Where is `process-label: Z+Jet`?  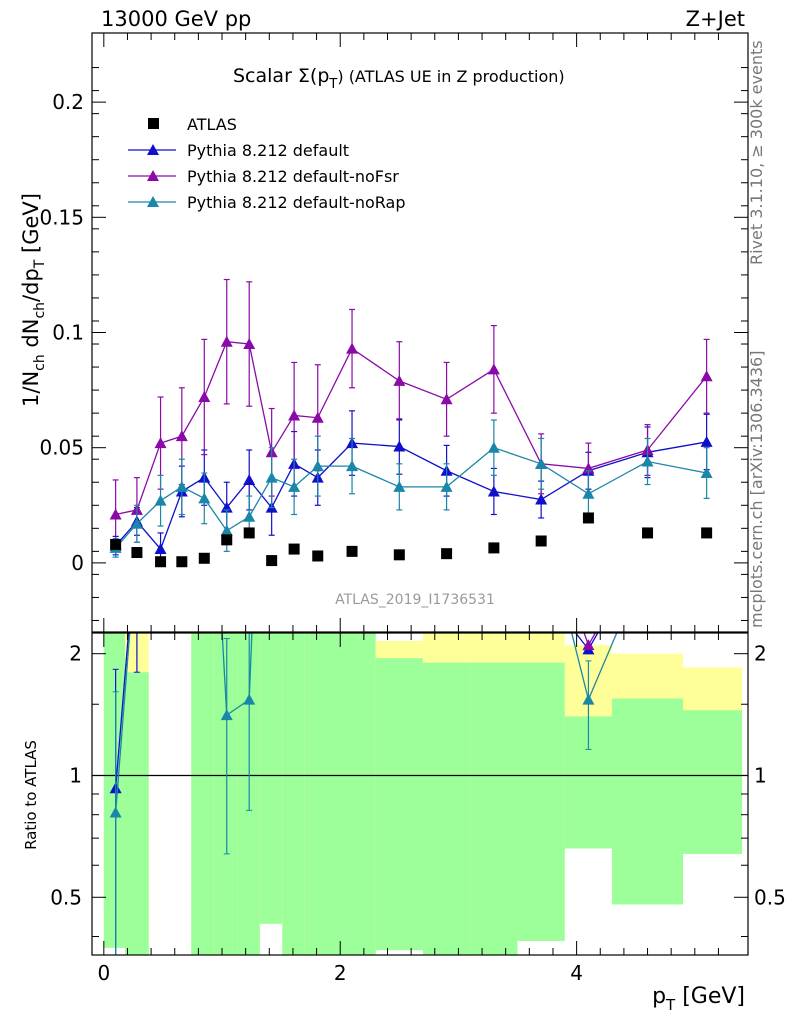 process-label: Z+Jet is located at coordinates (715, 19).